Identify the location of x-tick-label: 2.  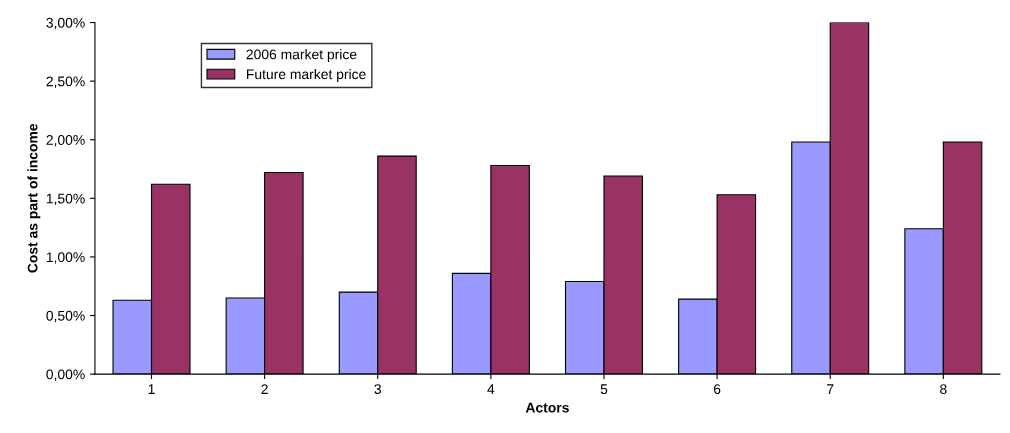
(264, 389).